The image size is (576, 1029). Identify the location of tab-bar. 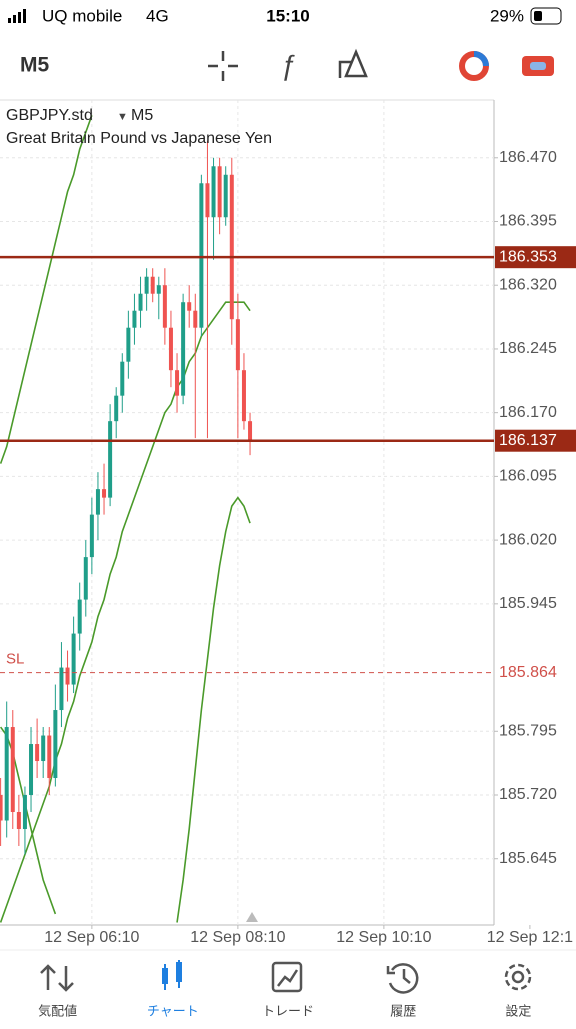
(288, 971).